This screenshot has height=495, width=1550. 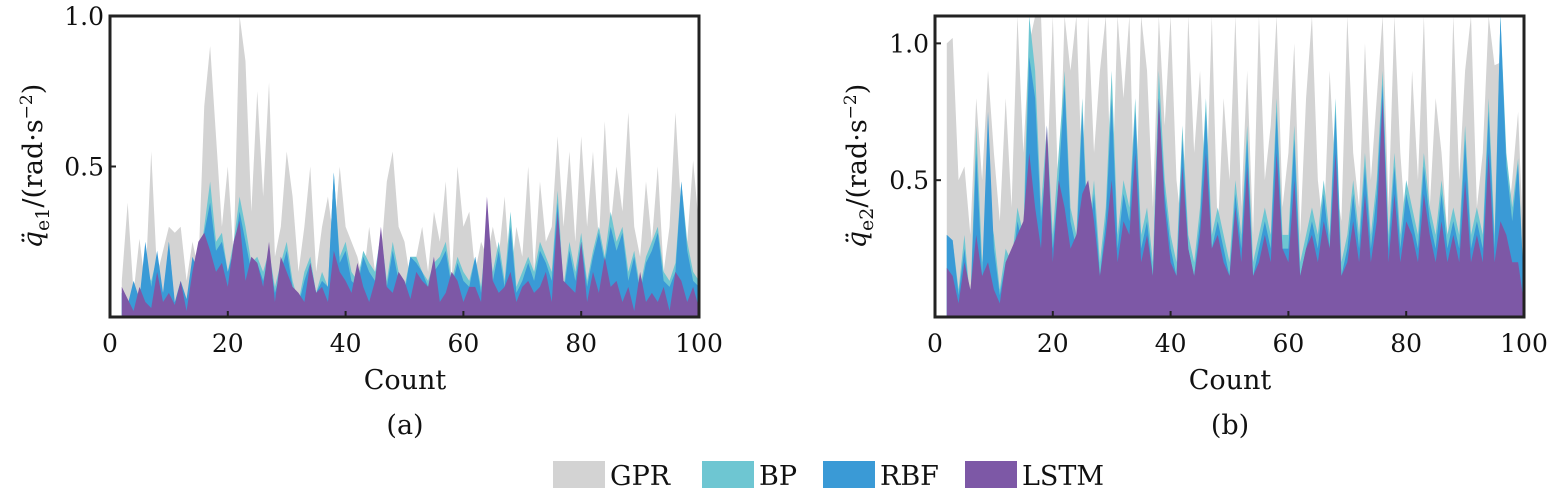 I want to click on y-axis-label-exp-b: −2, so click(x=851, y=106).